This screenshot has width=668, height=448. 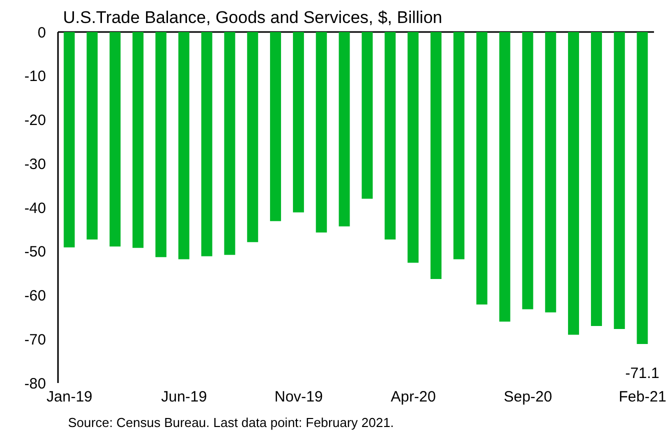 I want to click on y-tick-label: -80, so click(x=35, y=383).